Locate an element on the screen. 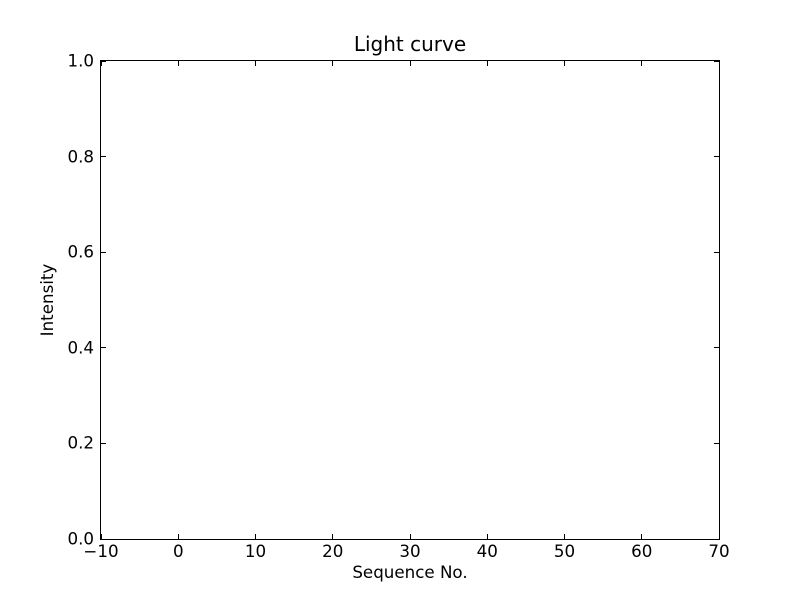 This screenshot has width=800, height=600. x-axis-label: Sequence No. is located at coordinates (410, 572).